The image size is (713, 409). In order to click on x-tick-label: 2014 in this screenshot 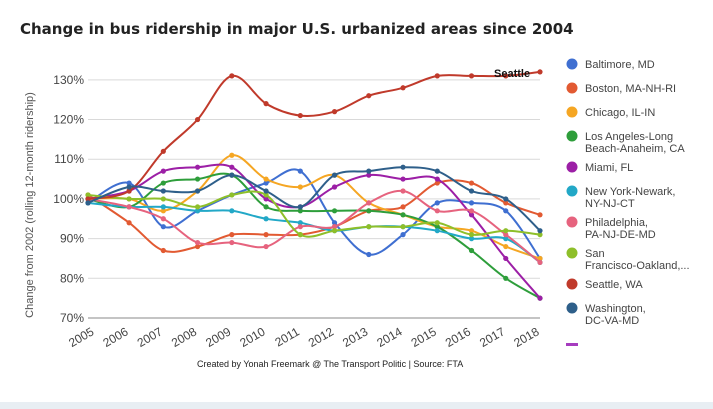, I will do `click(389, 337)`.